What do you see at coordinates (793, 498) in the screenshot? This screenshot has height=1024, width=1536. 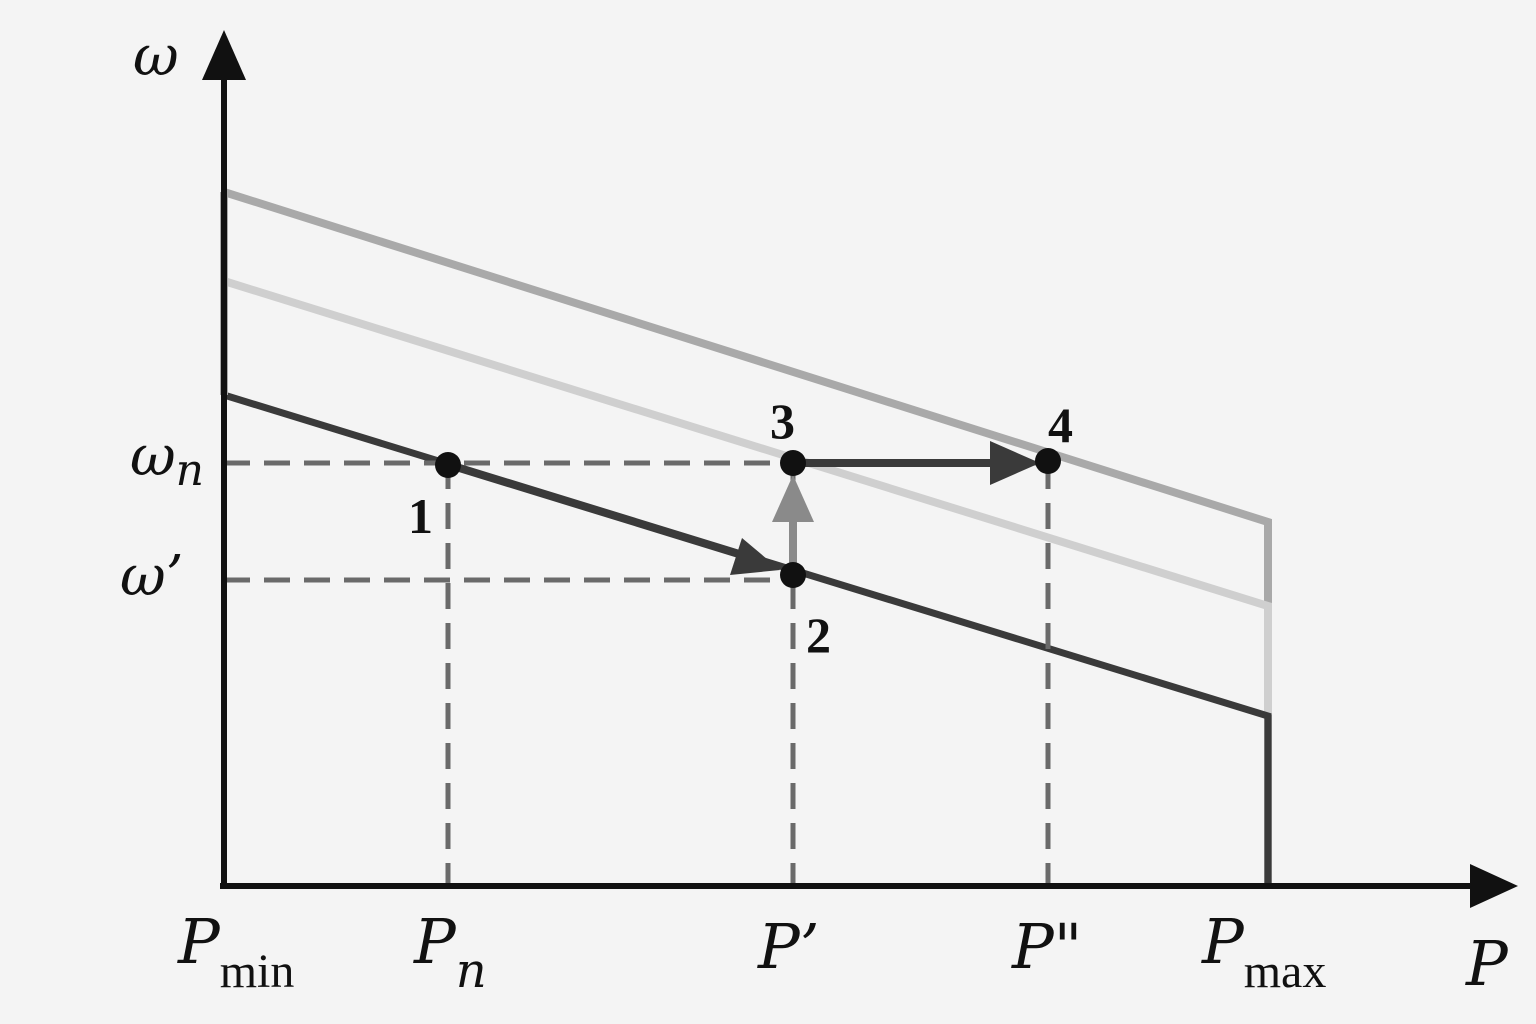 I see `arrow-2-to-3-head` at bounding box center [793, 498].